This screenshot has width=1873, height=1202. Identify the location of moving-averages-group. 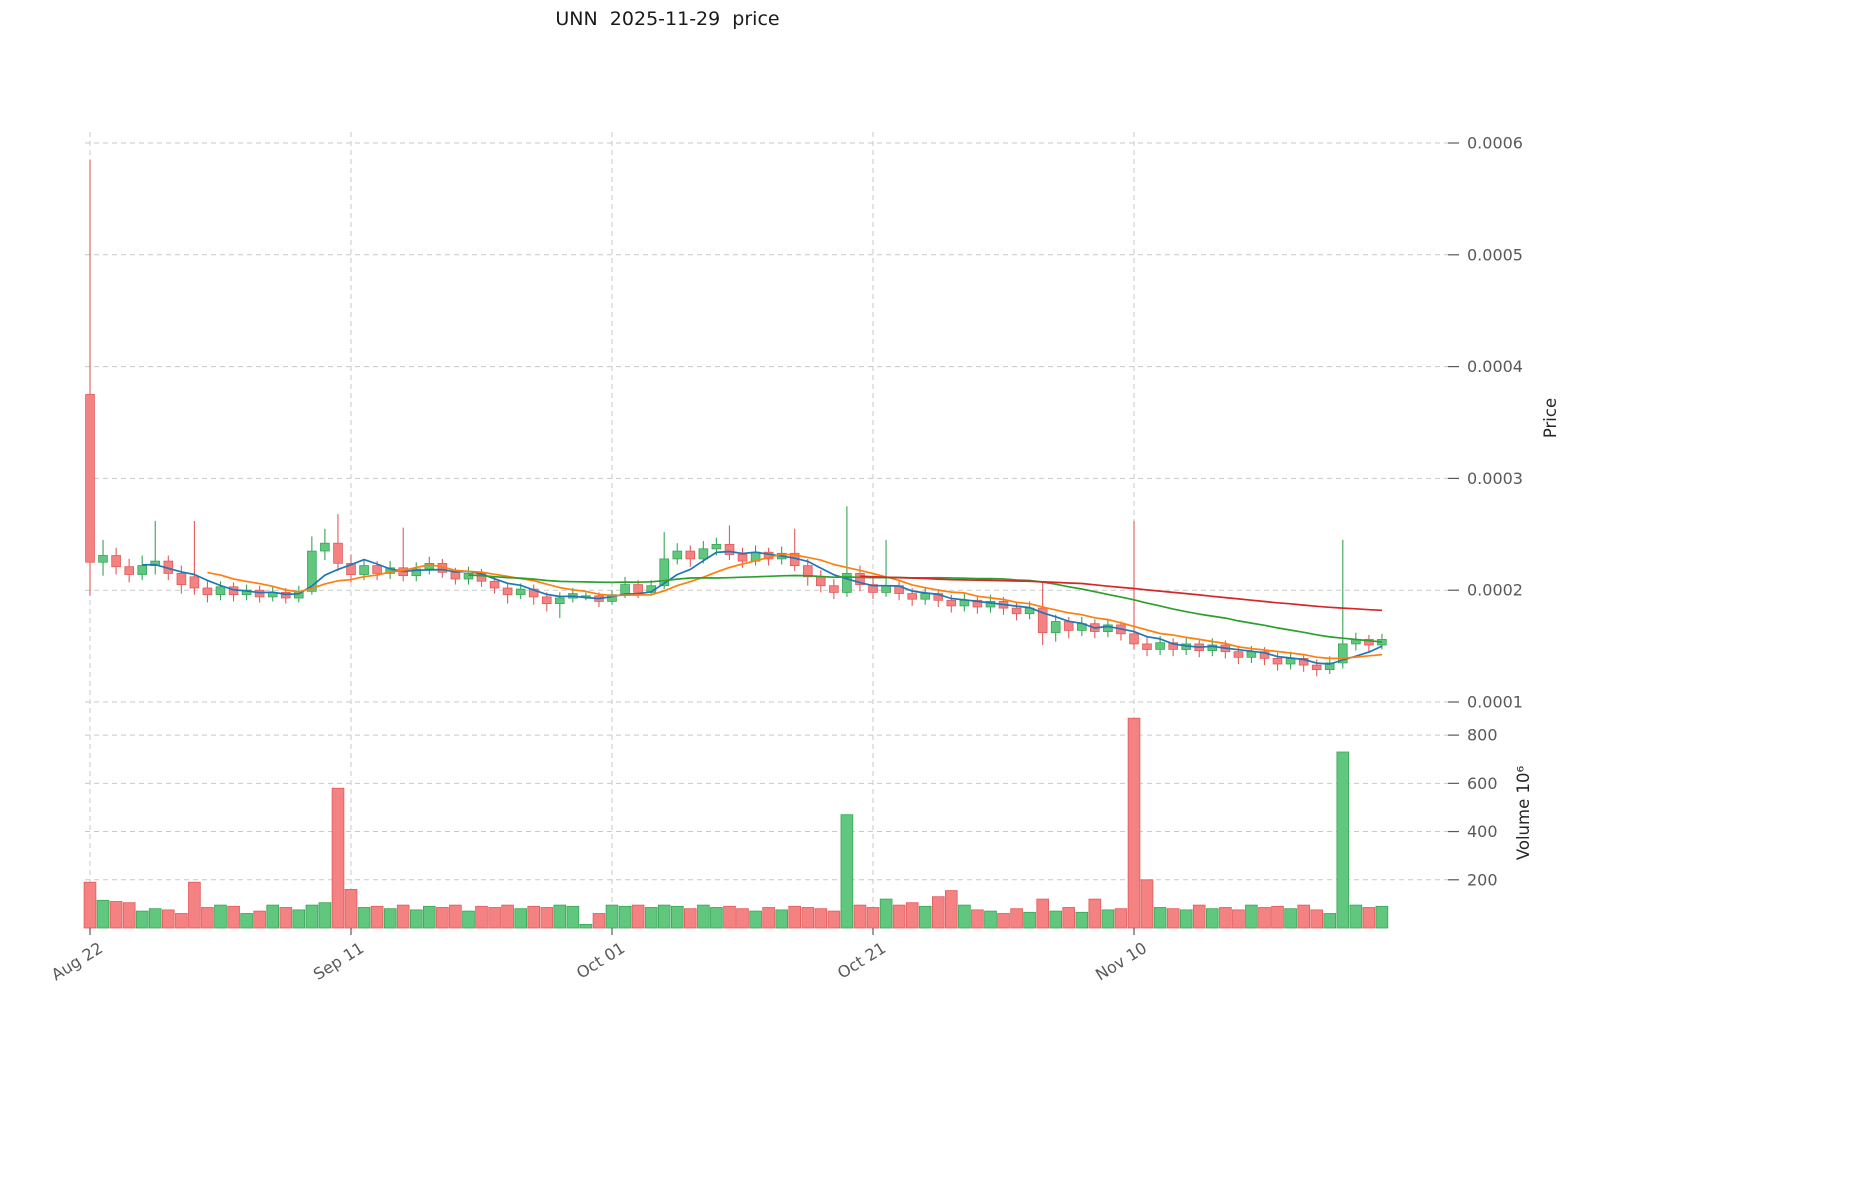
(762, 607).